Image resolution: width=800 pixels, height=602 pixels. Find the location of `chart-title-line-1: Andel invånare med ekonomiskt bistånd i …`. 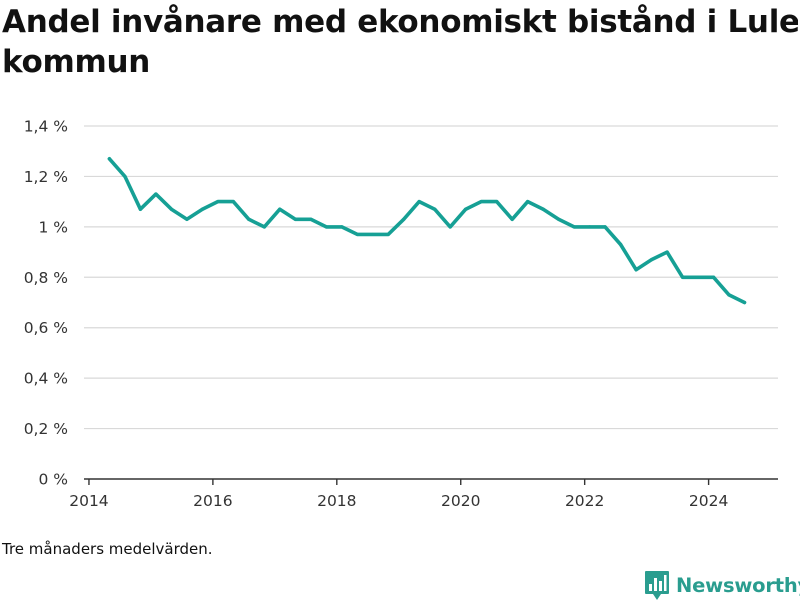

chart-title-line-1: Andel invånare med ekonomiskt bistånd i … is located at coordinates (400, 22).